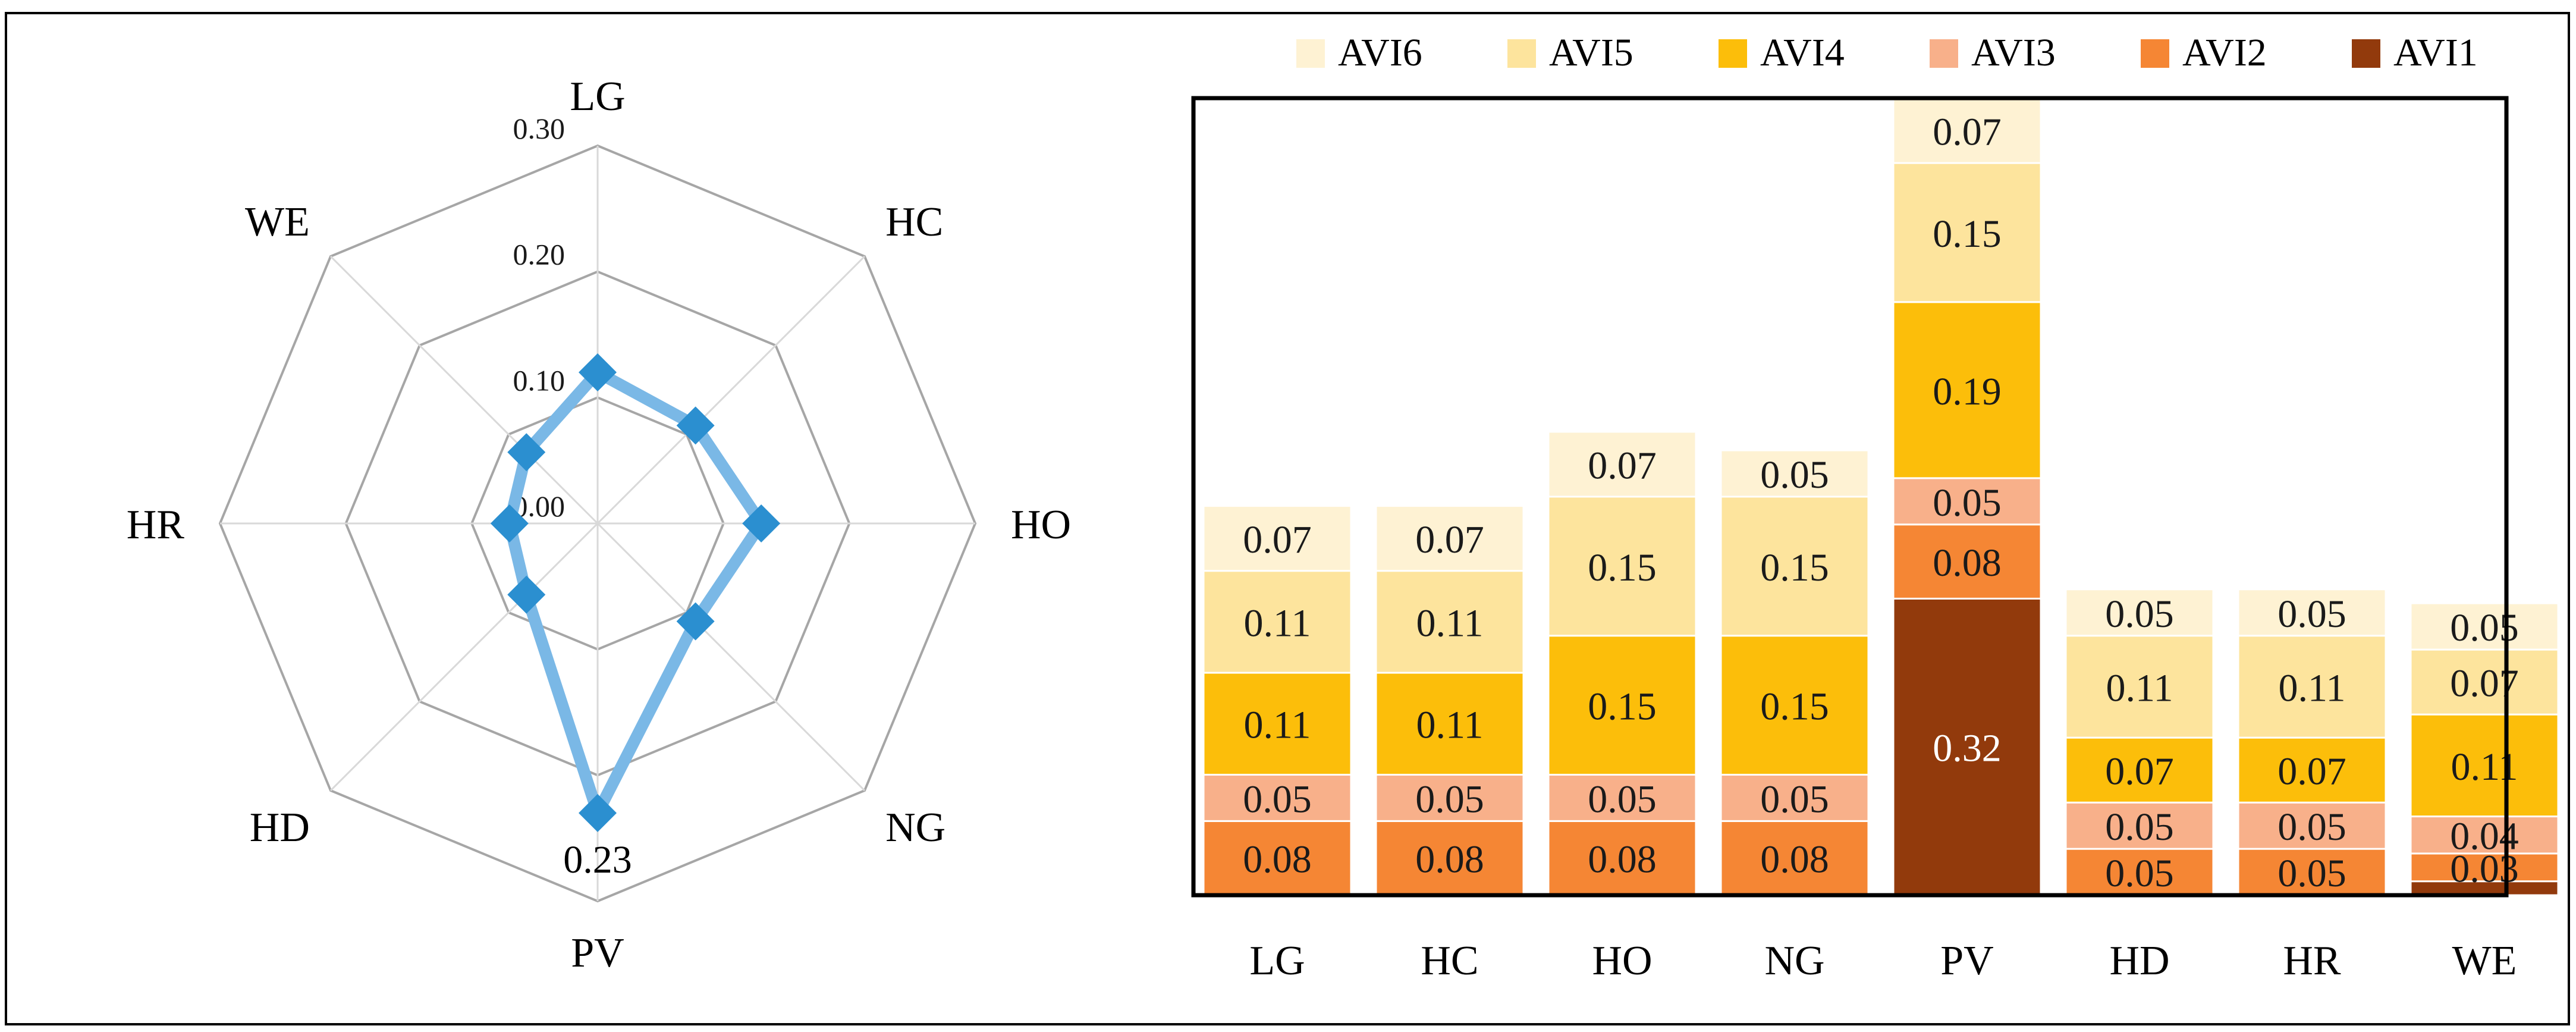 Image resolution: width=2576 pixels, height=1032 pixels. Describe the element at coordinates (2224, 53) in the screenshot. I see `legend-label-avi2: AVI2` at that location.